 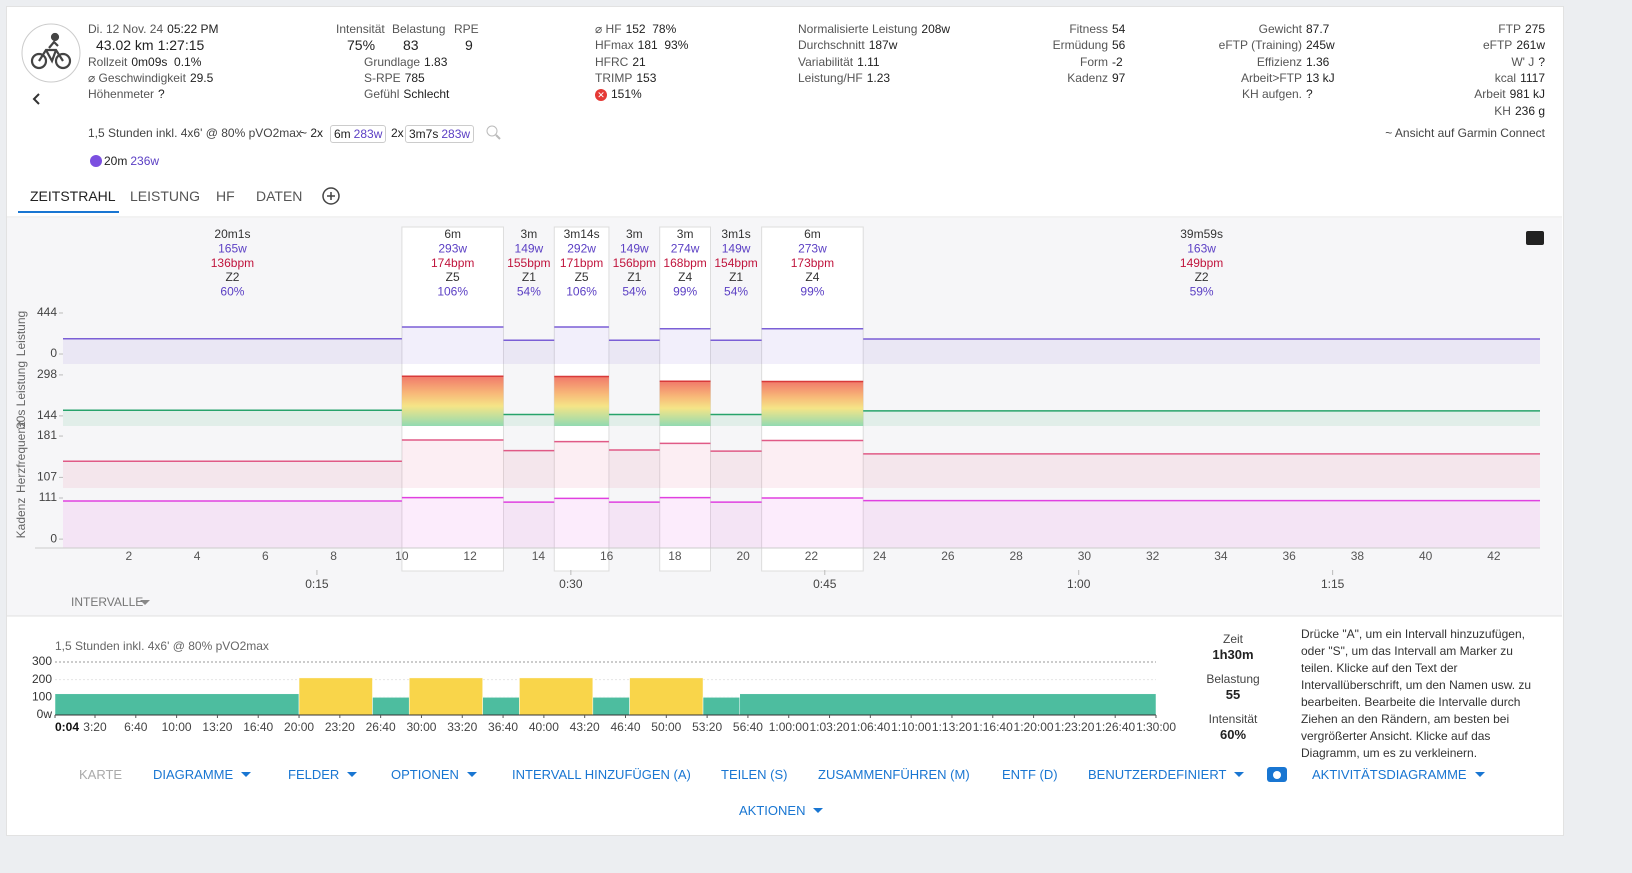 What do you see at coordinates (414, 77) in the screenshot?
I see `stat-value: 785` at bounding box center [414, 77].